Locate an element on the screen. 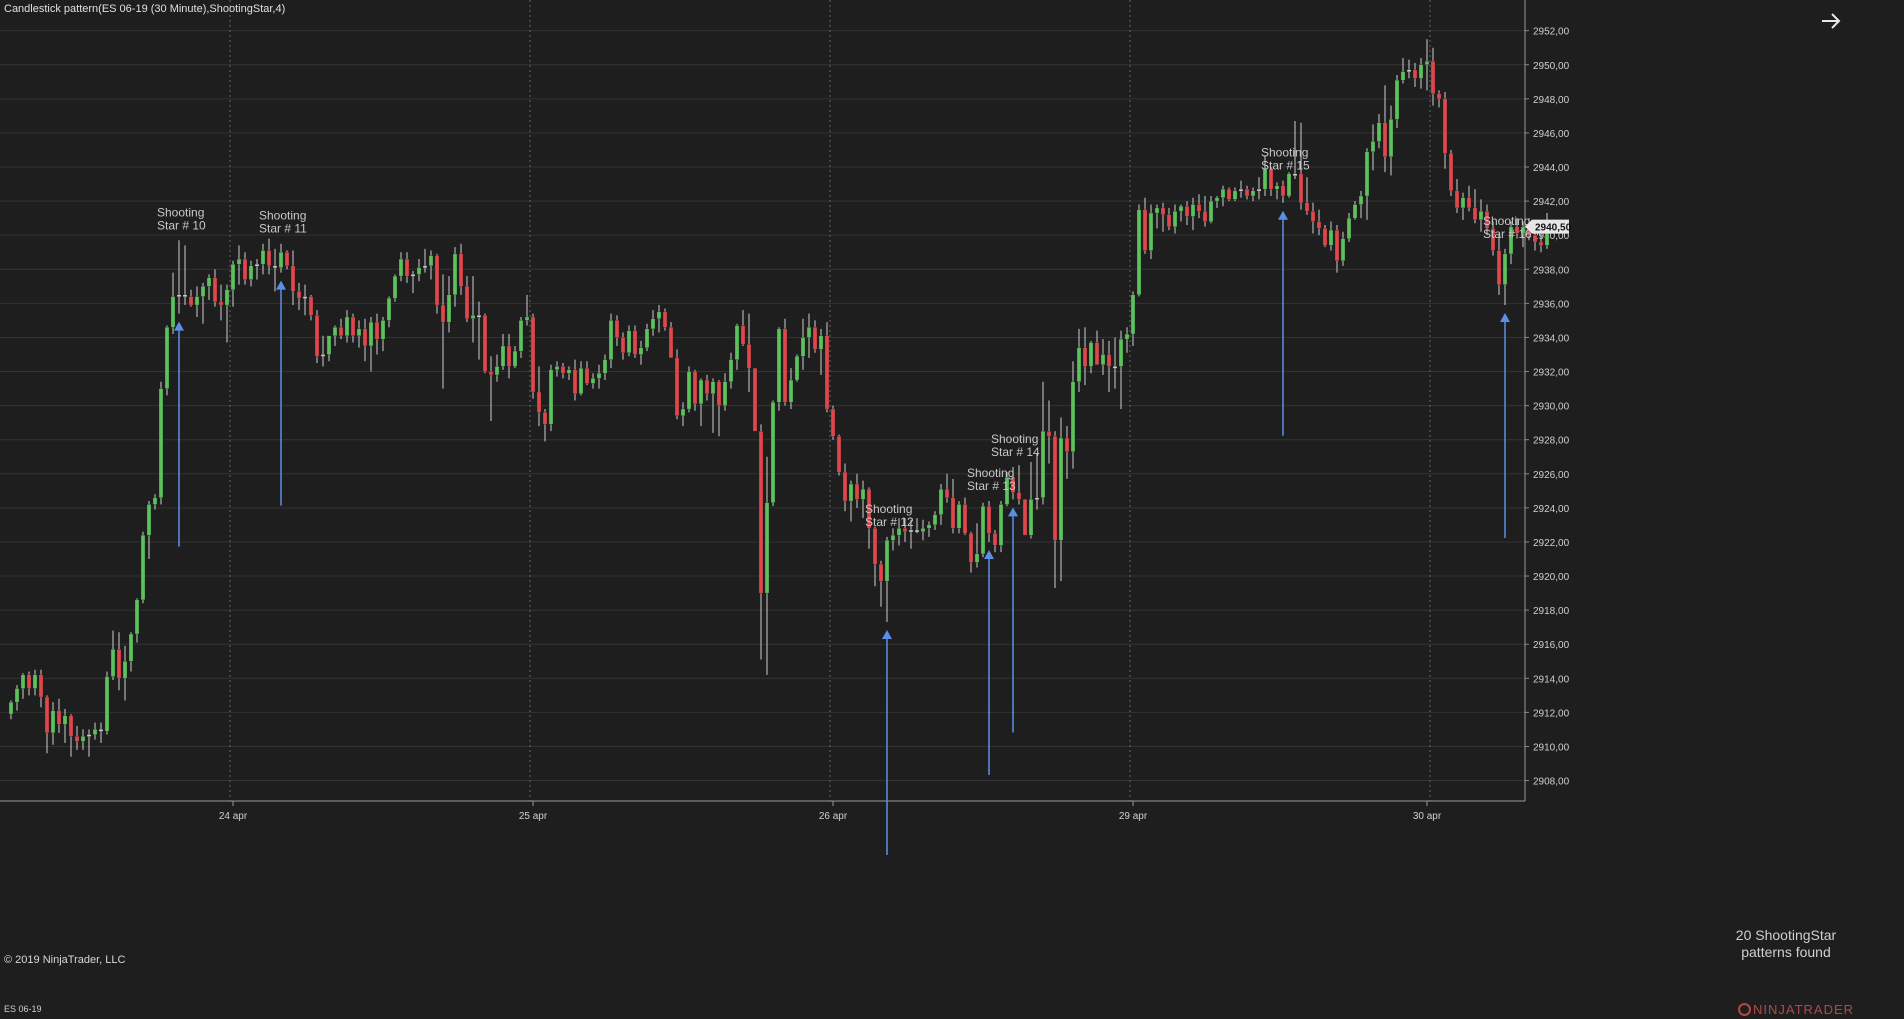 This screenshot has width=1904, height=1019. y-tick-label: 2940,00 is located at coordinates (1551, 236).